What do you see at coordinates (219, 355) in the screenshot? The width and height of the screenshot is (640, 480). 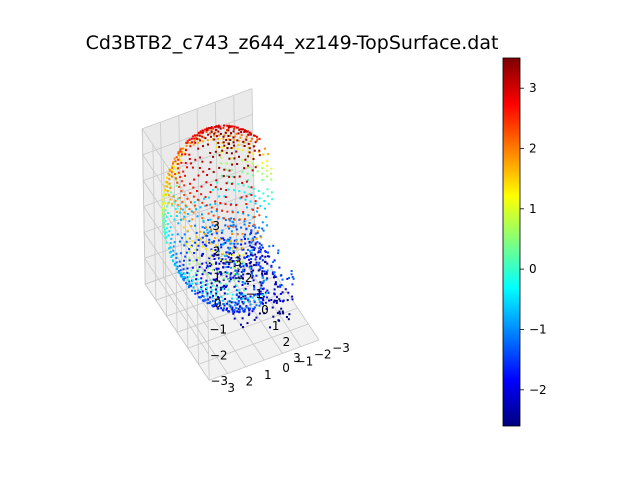 I see `z-tick-label: −2` at bounding box center [219, 355].